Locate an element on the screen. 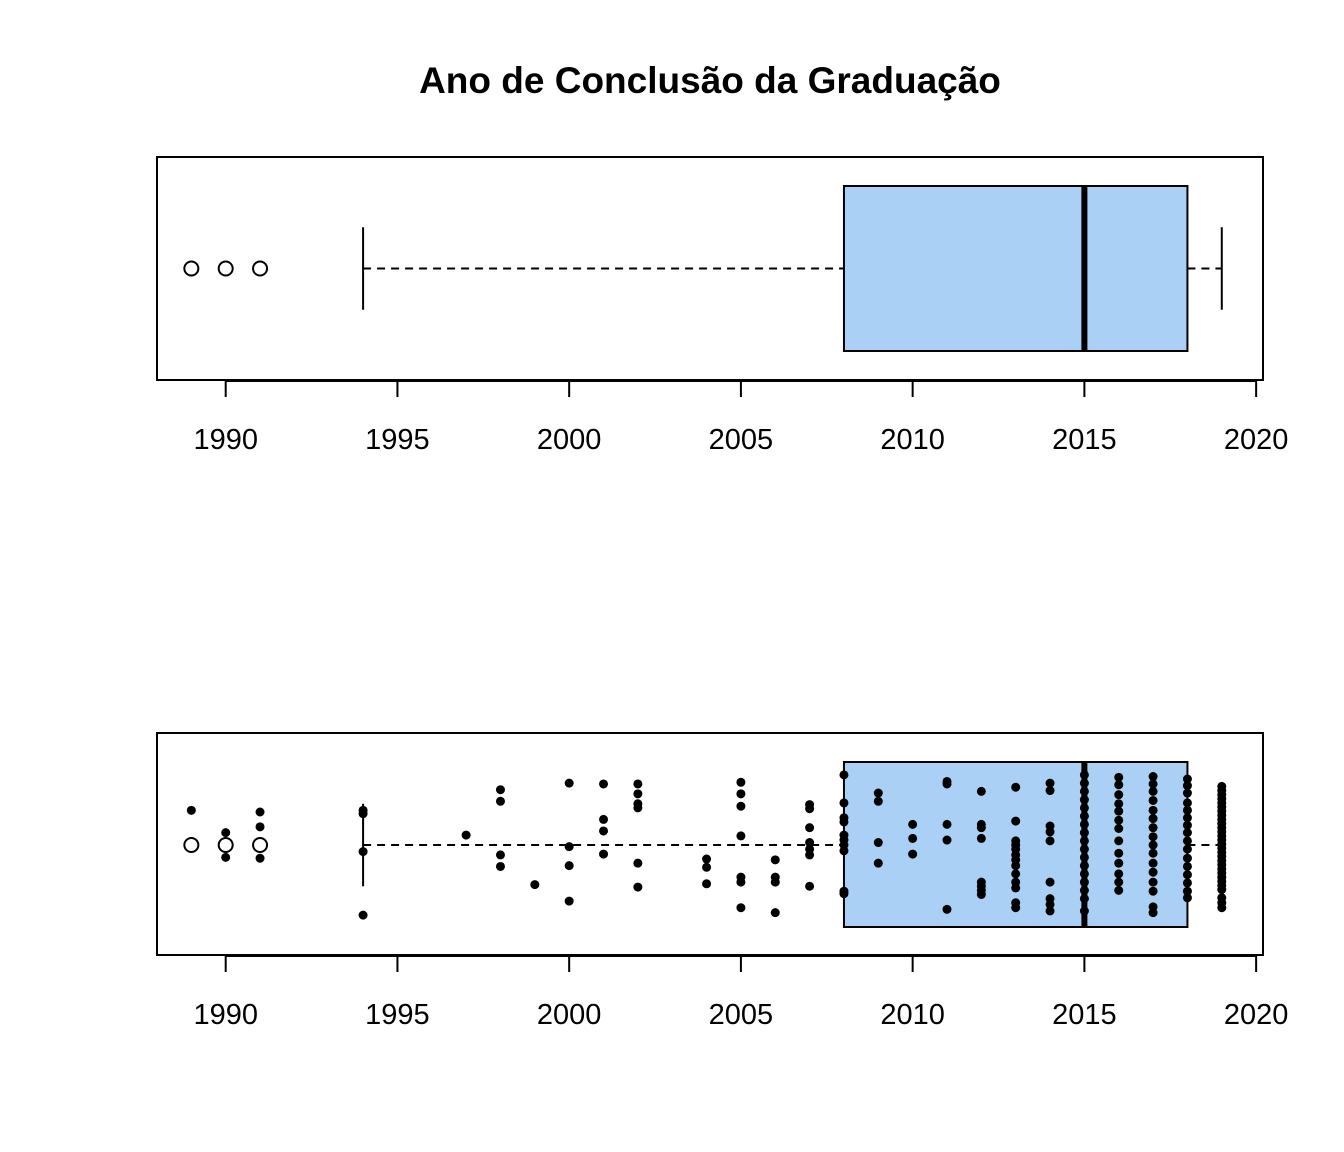 Image resolution: width=1344 pixels, height=1152 pixels. x-tick-label: 2010 is located at coordinates (912, 1015).